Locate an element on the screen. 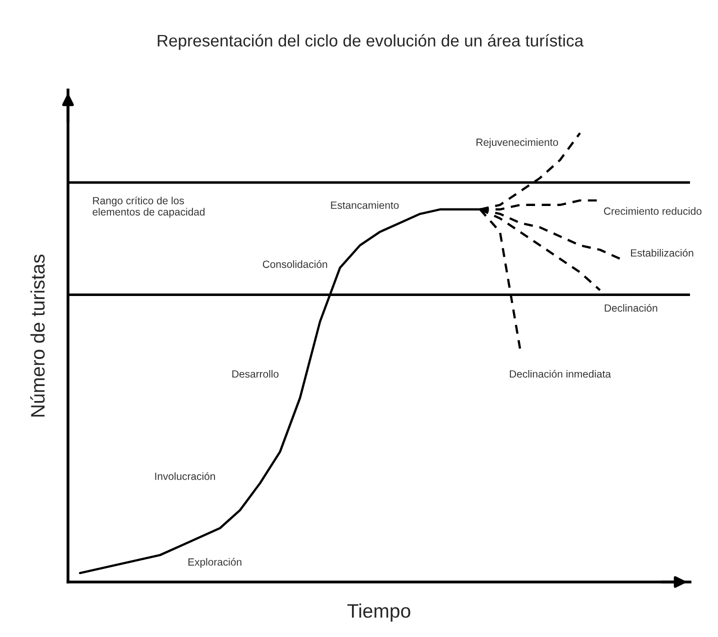 The height and width of the screenshot is (637, 718). y-axis-title: Número de turistas is located at coordinates (37, 335).